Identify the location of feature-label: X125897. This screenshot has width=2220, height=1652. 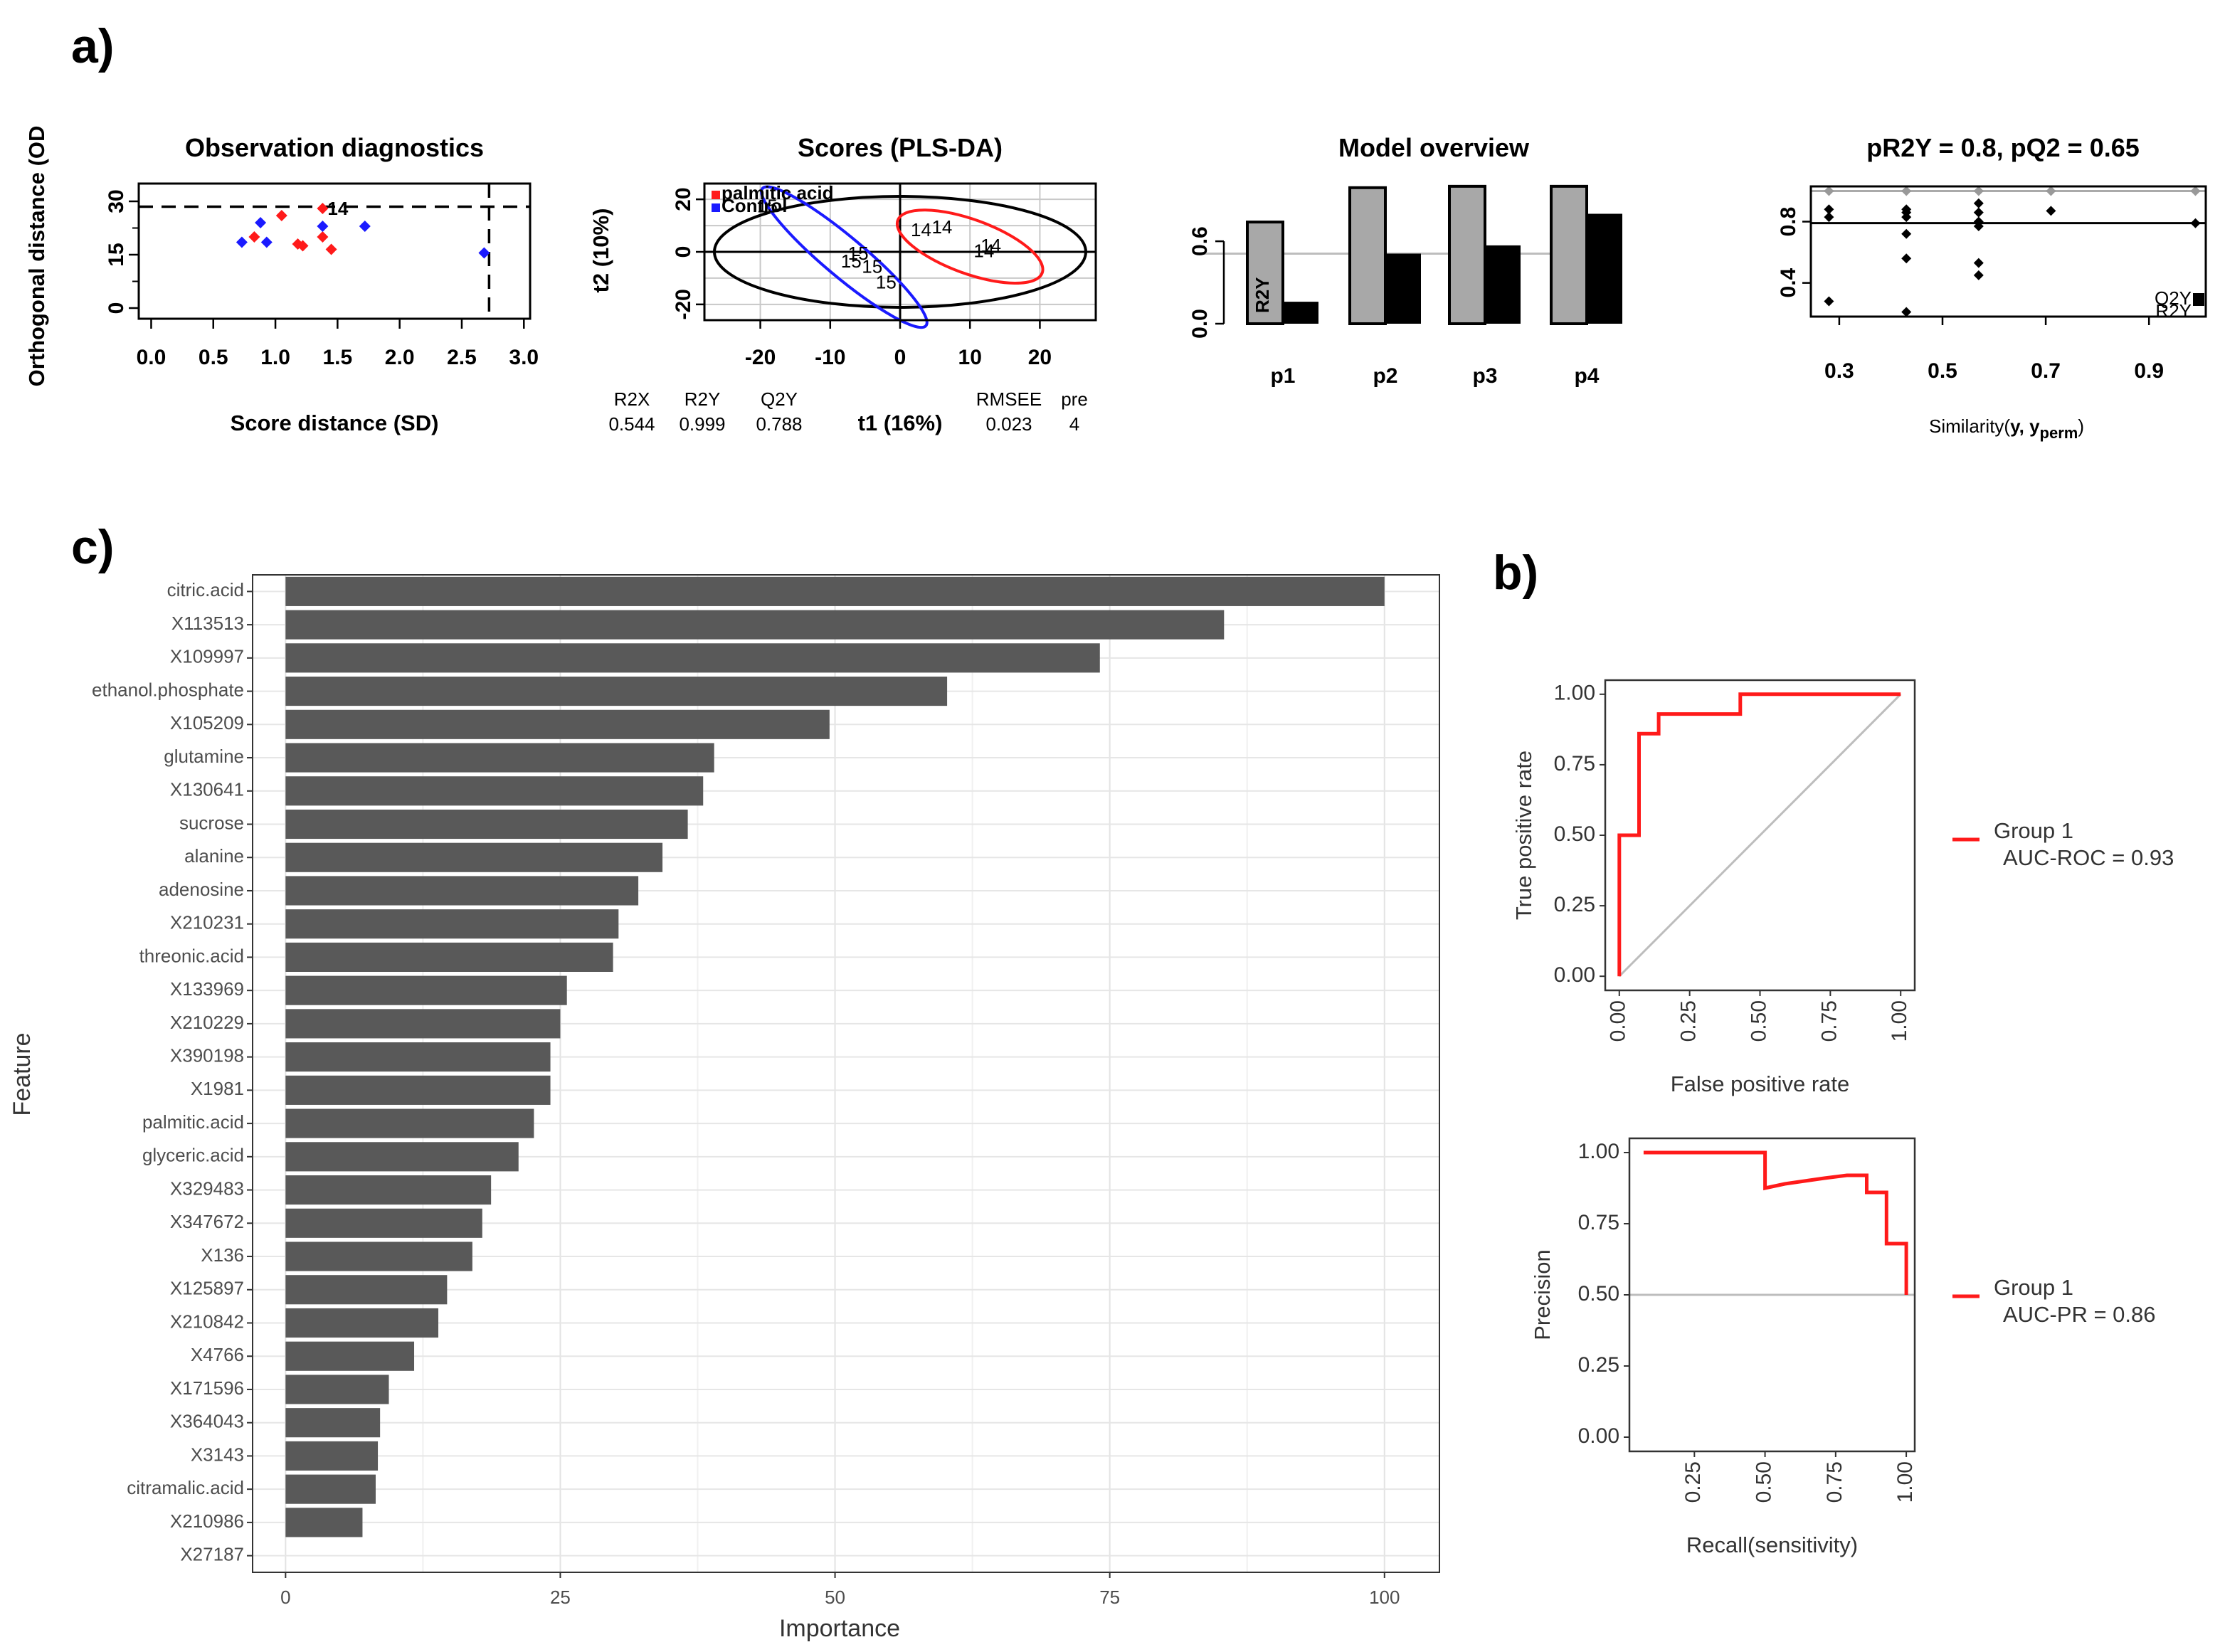
(207, 1288).